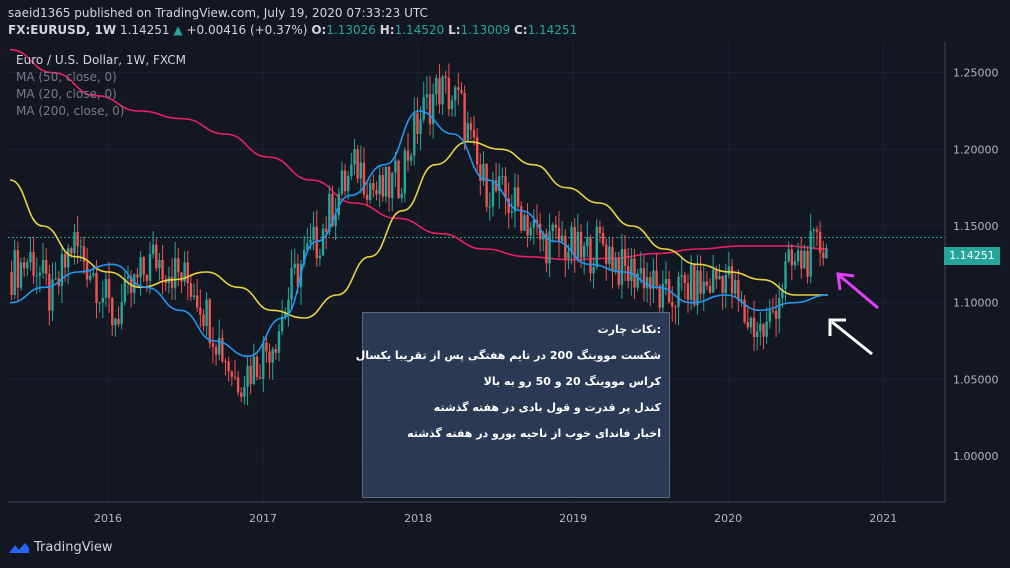 This screenshot has width=1010, height=568. What do you see at coordinates (387, 30) in the screenshot?
I see `high-label: H:` at bounding box center [387, 30].